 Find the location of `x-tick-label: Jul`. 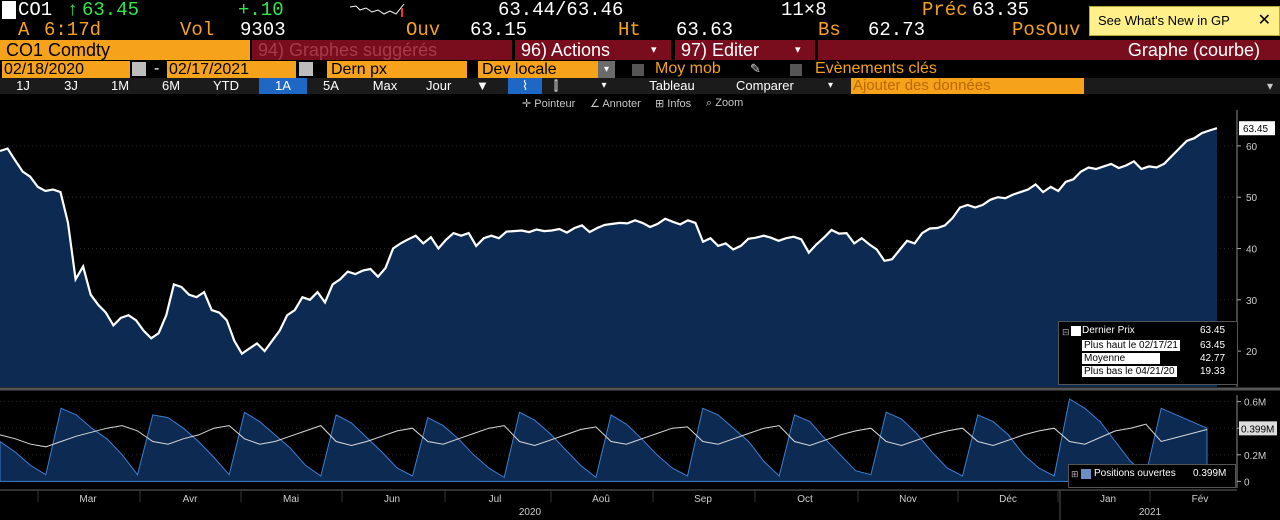

x-tick-label: Jul is located at coordinates (495, 499).